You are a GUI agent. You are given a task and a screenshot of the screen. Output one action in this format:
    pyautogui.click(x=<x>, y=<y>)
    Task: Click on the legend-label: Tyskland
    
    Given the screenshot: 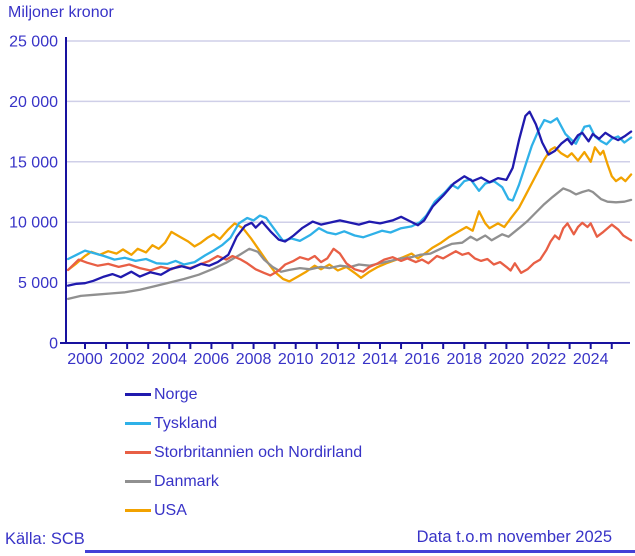 What is the action you would take?
    pyautogui.click(x=186, y=423)
    